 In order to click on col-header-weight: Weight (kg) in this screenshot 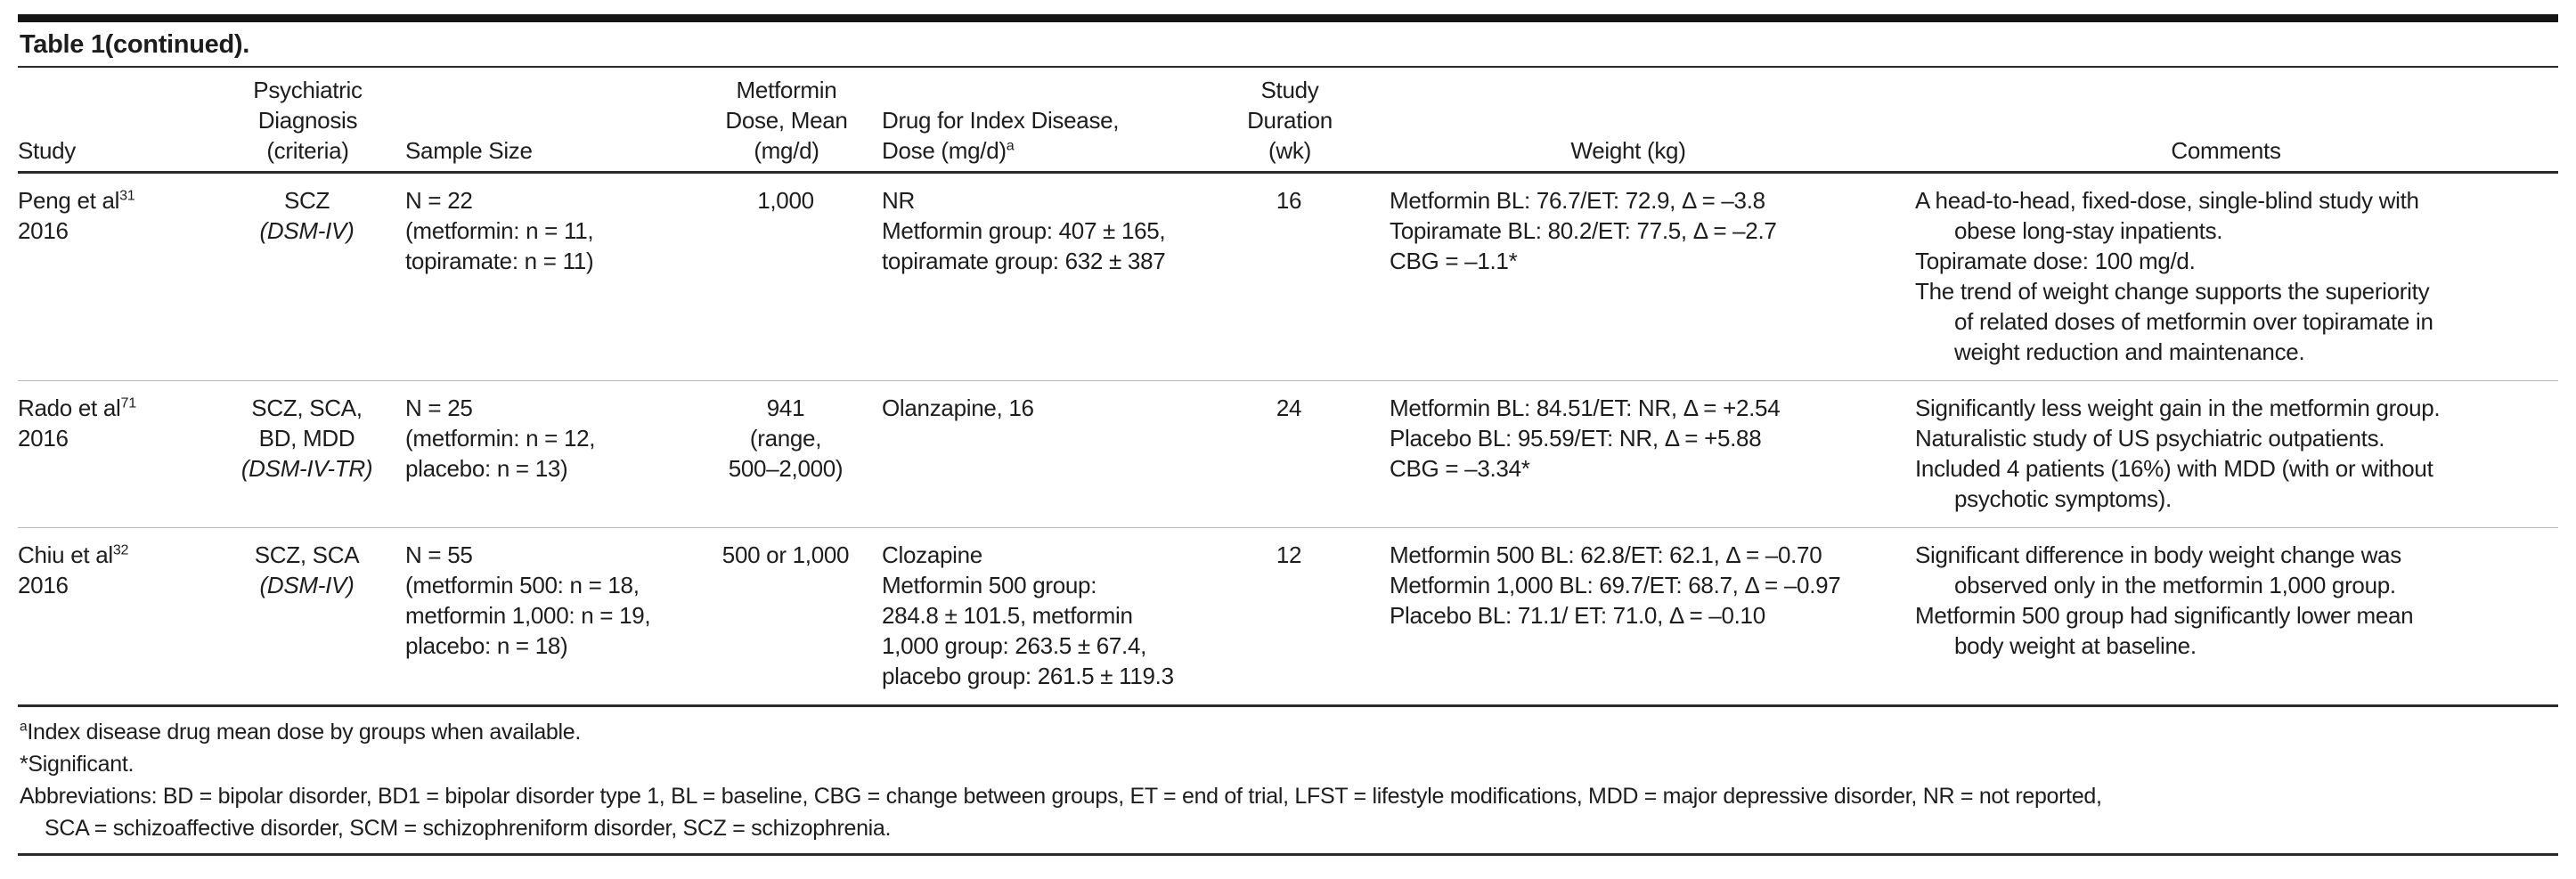, I will do `click(1630, 121)`.